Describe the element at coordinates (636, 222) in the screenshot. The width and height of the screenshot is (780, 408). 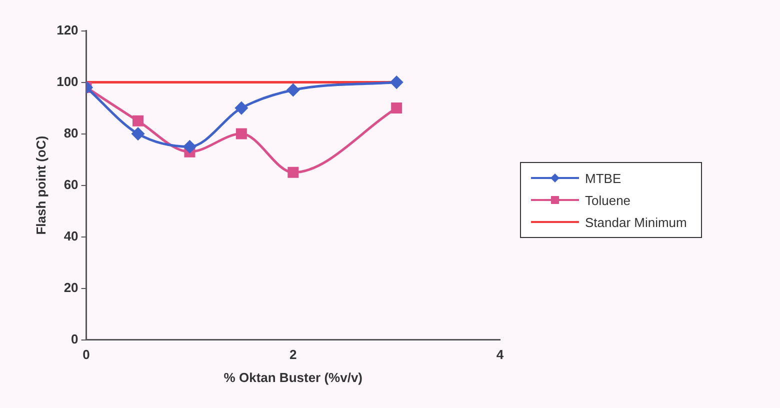
I see `legend-label: Standar Minimum` at that location.